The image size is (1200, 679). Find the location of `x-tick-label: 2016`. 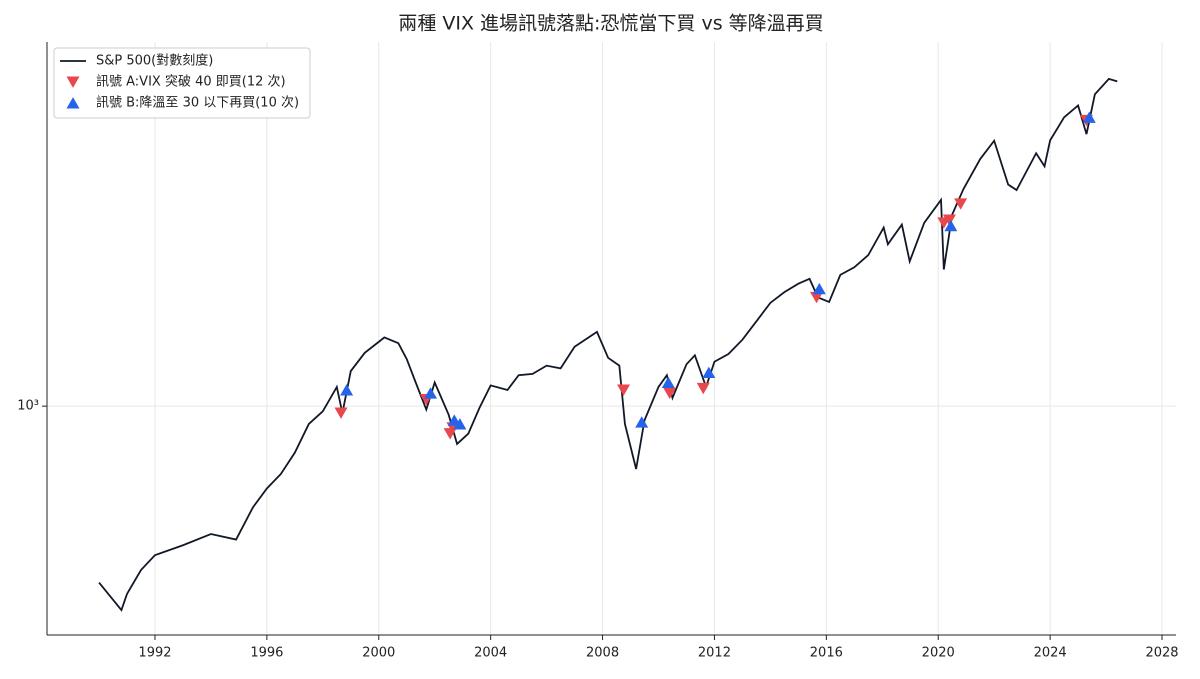

x-tick-label: 2016 is located at coordinates (826, 653).